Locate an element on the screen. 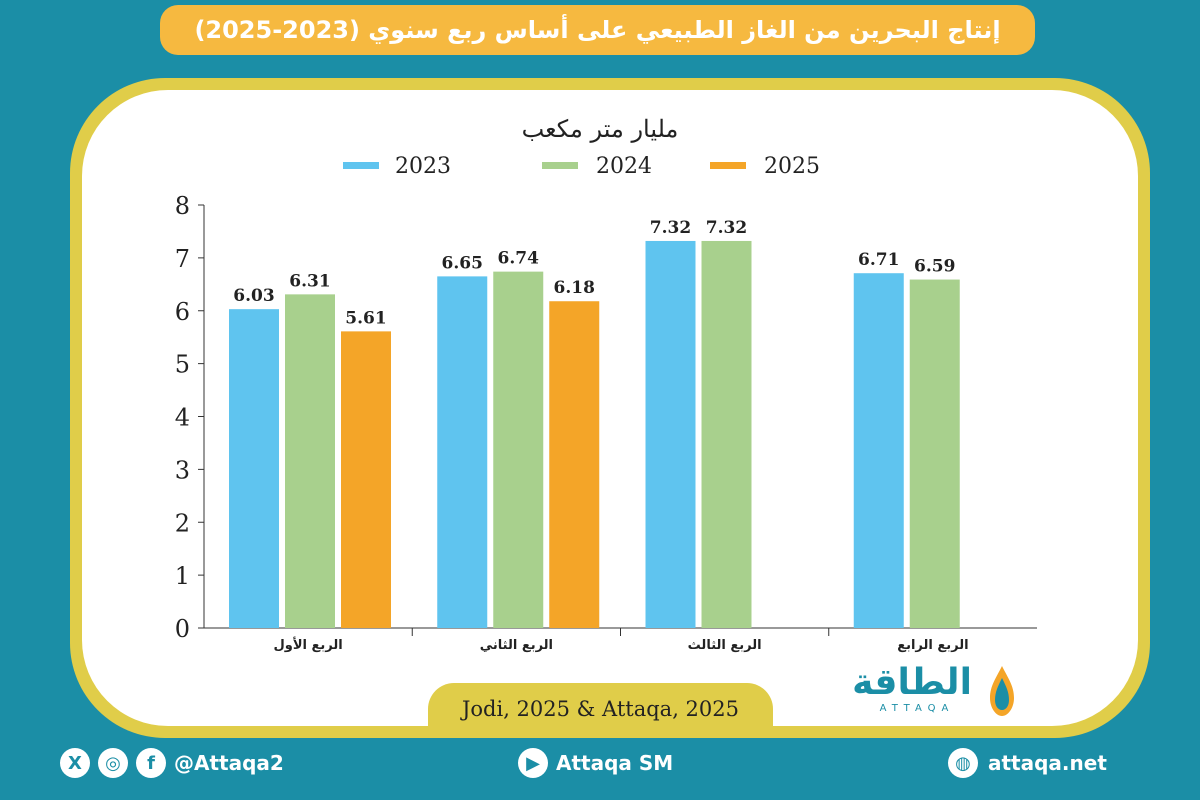  attaqa-logo: الطاقة ATTAQA is located at coordinates (928, 691).